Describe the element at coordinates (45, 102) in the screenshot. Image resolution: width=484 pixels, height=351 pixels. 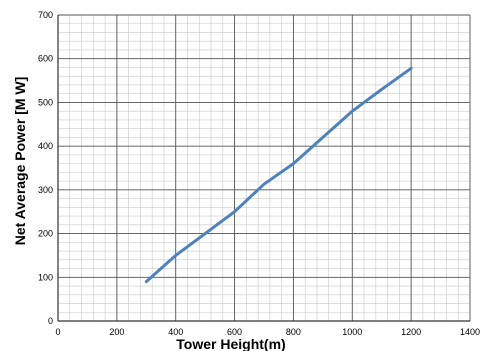
I see `y-tick-label: 500` at that location.